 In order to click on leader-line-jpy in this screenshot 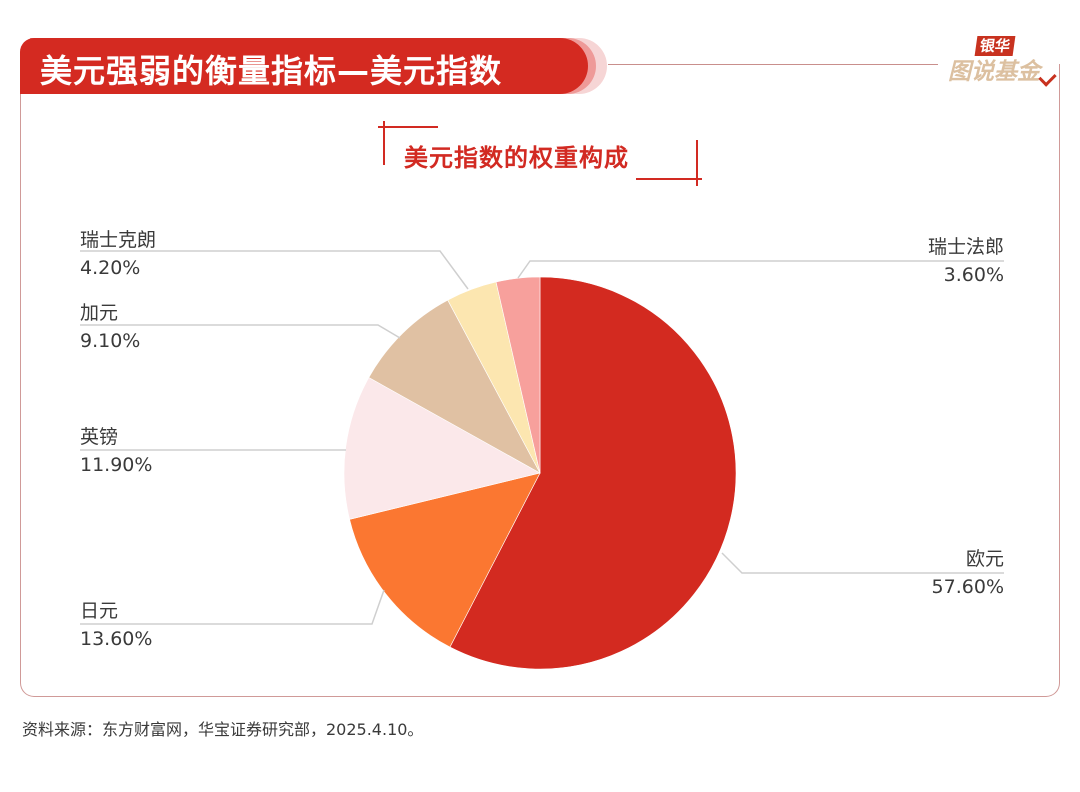, I will do `click(232, 607)`.